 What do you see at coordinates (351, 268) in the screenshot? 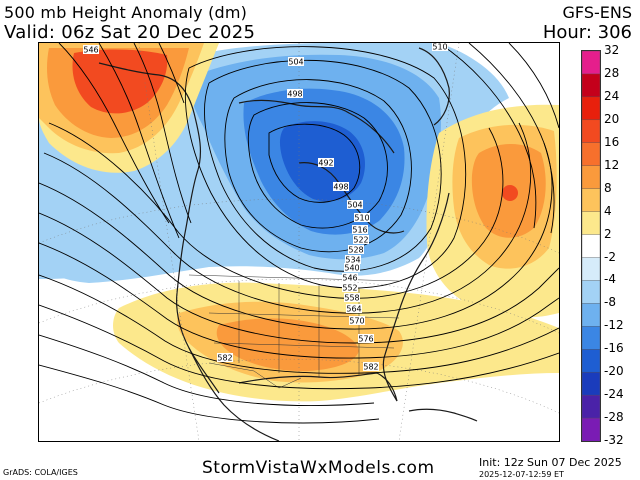
I see `svg-text: 540` at bounding box center [351, 268].